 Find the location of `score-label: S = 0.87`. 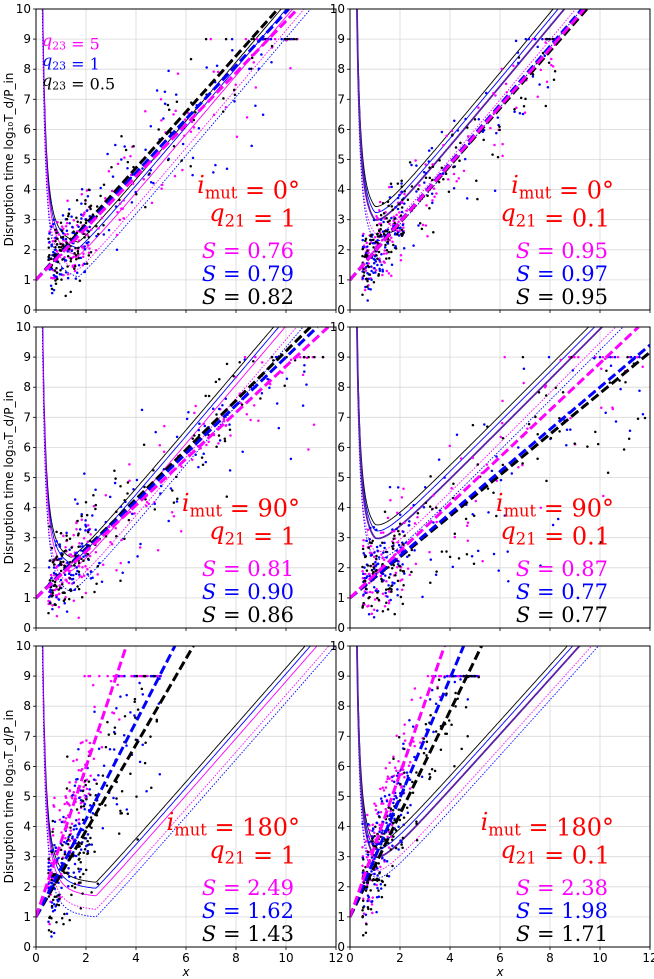

score-label: S = 0.87 is located at coordinates (562, 569).